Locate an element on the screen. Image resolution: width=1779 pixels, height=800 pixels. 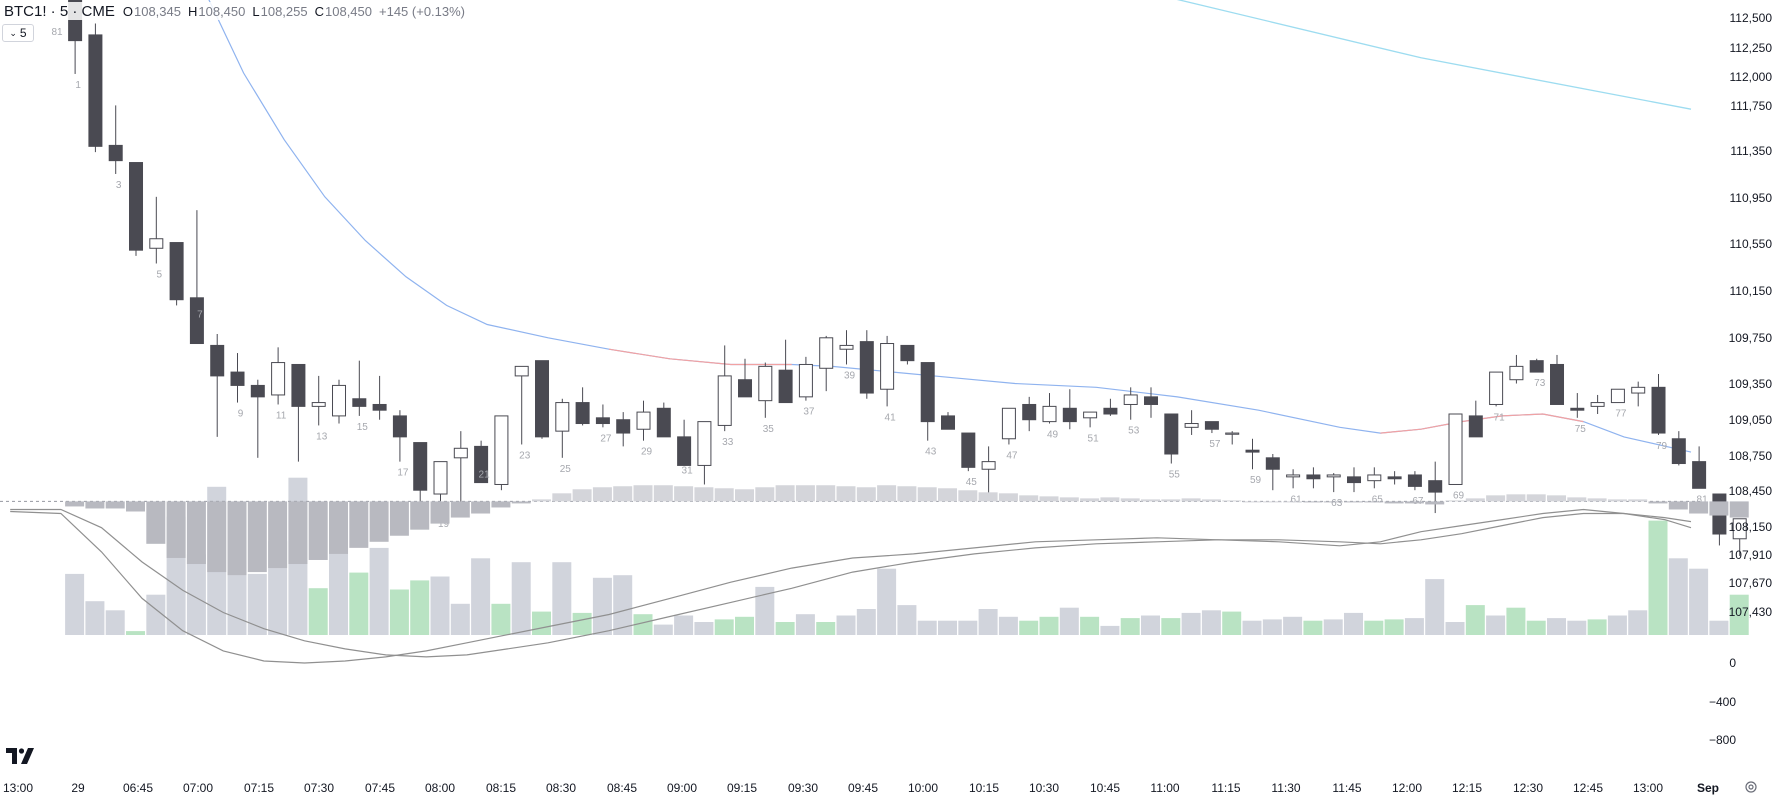
bar-number-label: 23 is located at coordinates (525, 455).